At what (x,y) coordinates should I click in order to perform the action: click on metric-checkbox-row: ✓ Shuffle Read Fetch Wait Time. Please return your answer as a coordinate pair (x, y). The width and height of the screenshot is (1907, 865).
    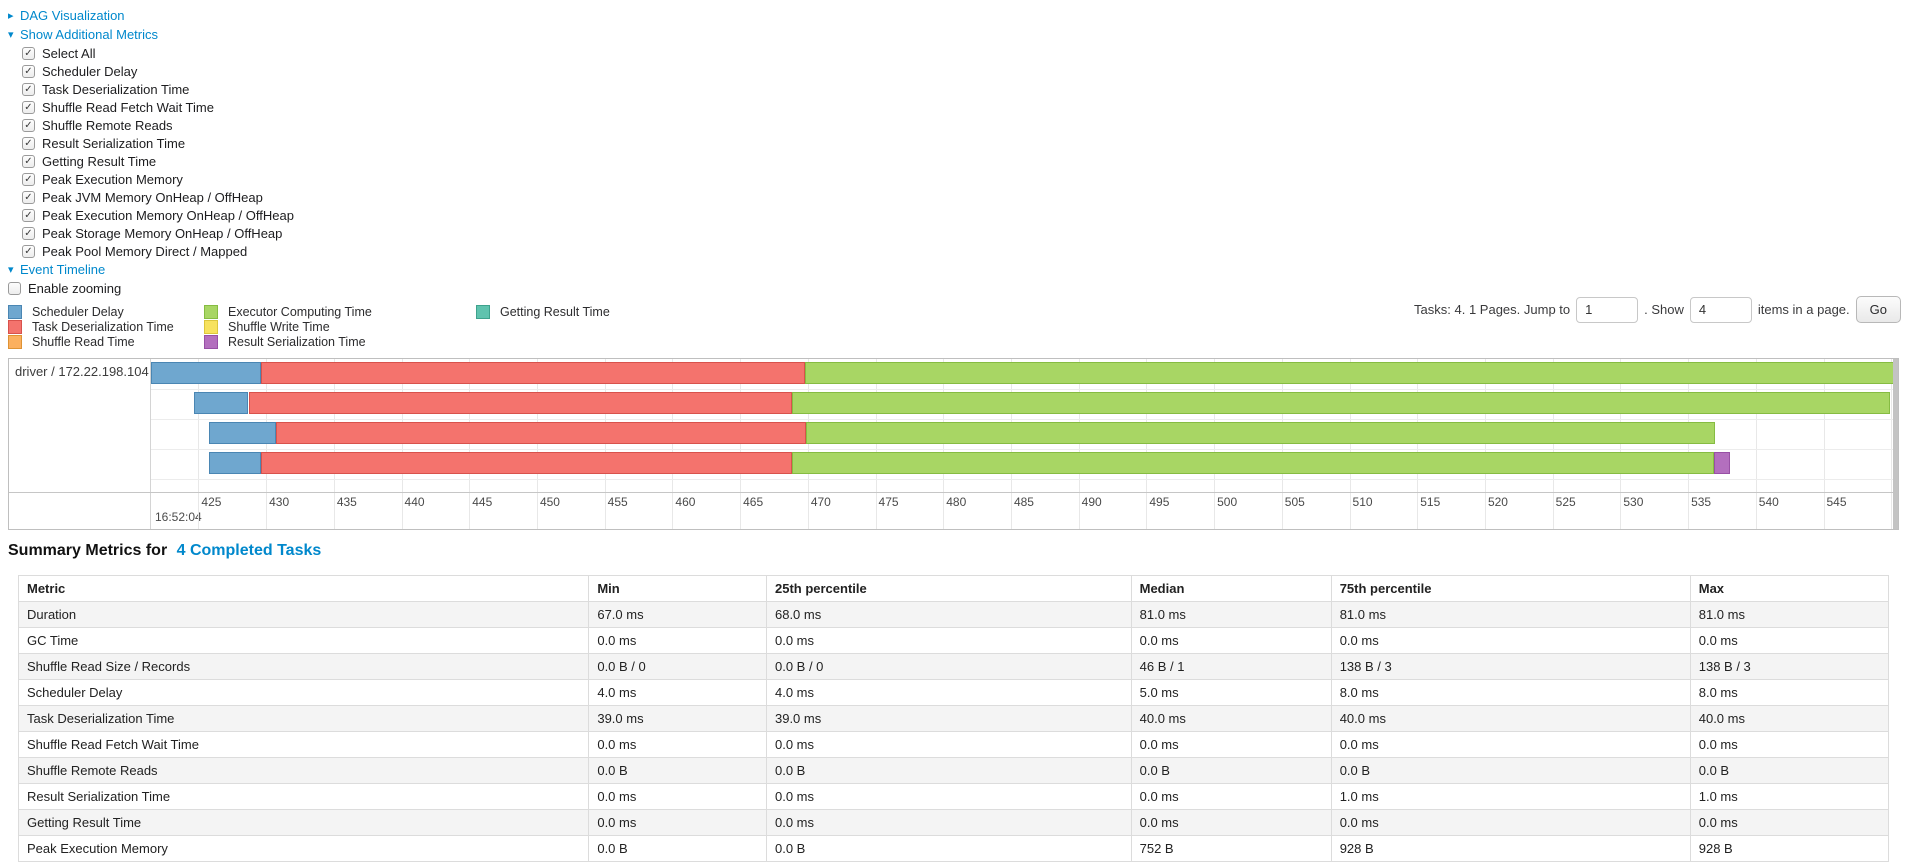
    Looking at the image, I should click on (953, 107).